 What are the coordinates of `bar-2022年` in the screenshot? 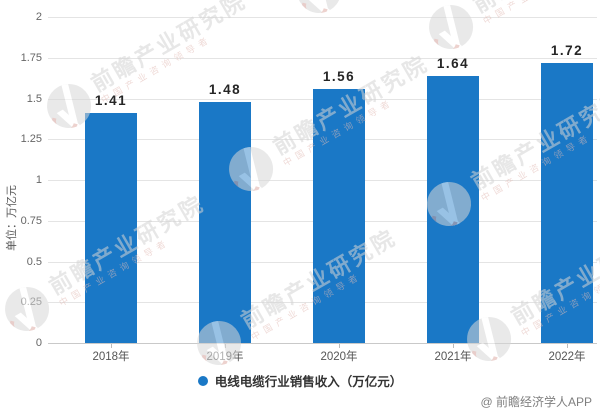 It's located at (567, 202).